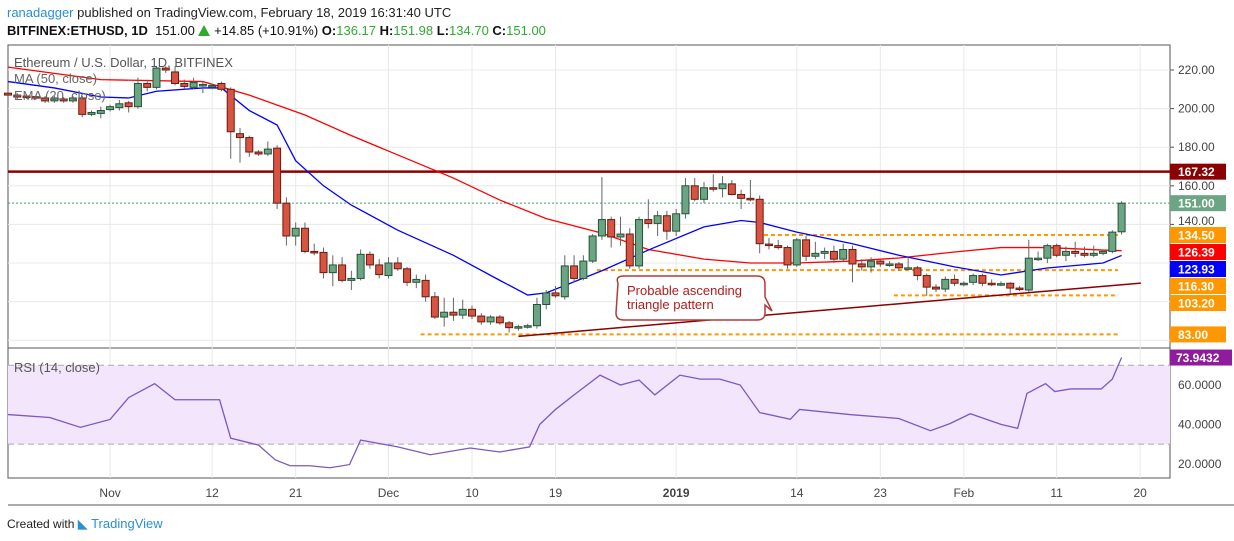 Image resolution: width=1234 pixels, height=541 pixels. I want to click on x-tick-label: 10, so click(472, 493).